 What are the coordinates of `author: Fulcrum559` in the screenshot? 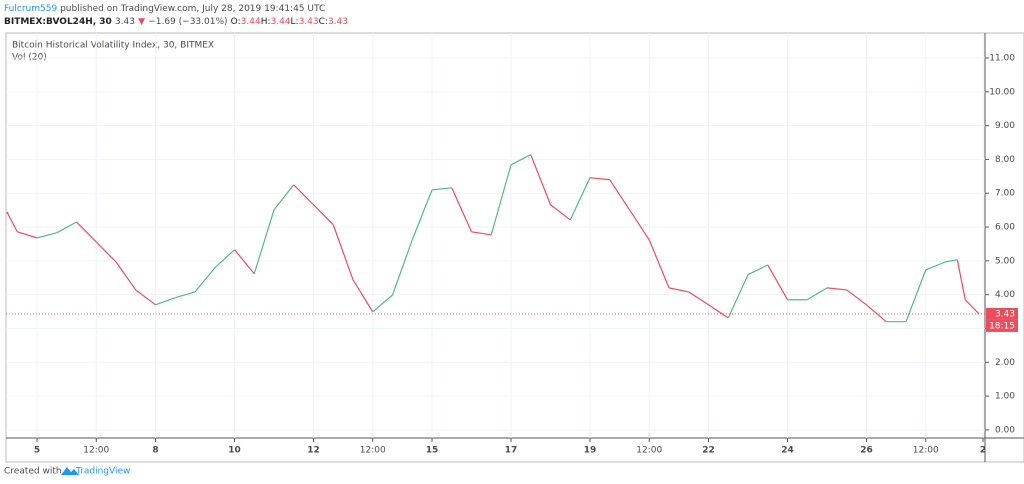 It's located at (30, 9).